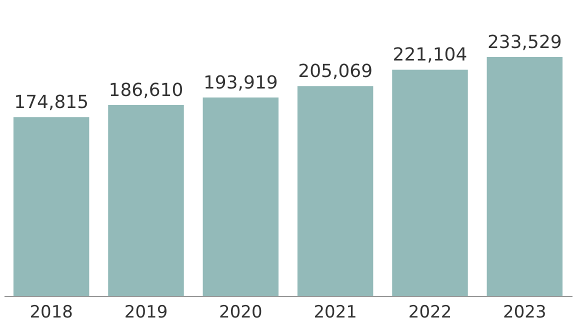 This screenshot has width=576, height=324. I want to click on data-label: 193,919, so click(240, 83).